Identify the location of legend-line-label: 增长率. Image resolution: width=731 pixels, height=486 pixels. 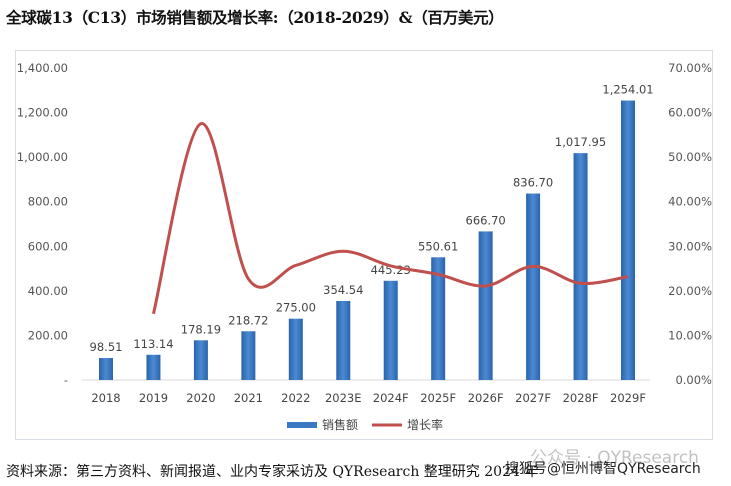
(425, 424).